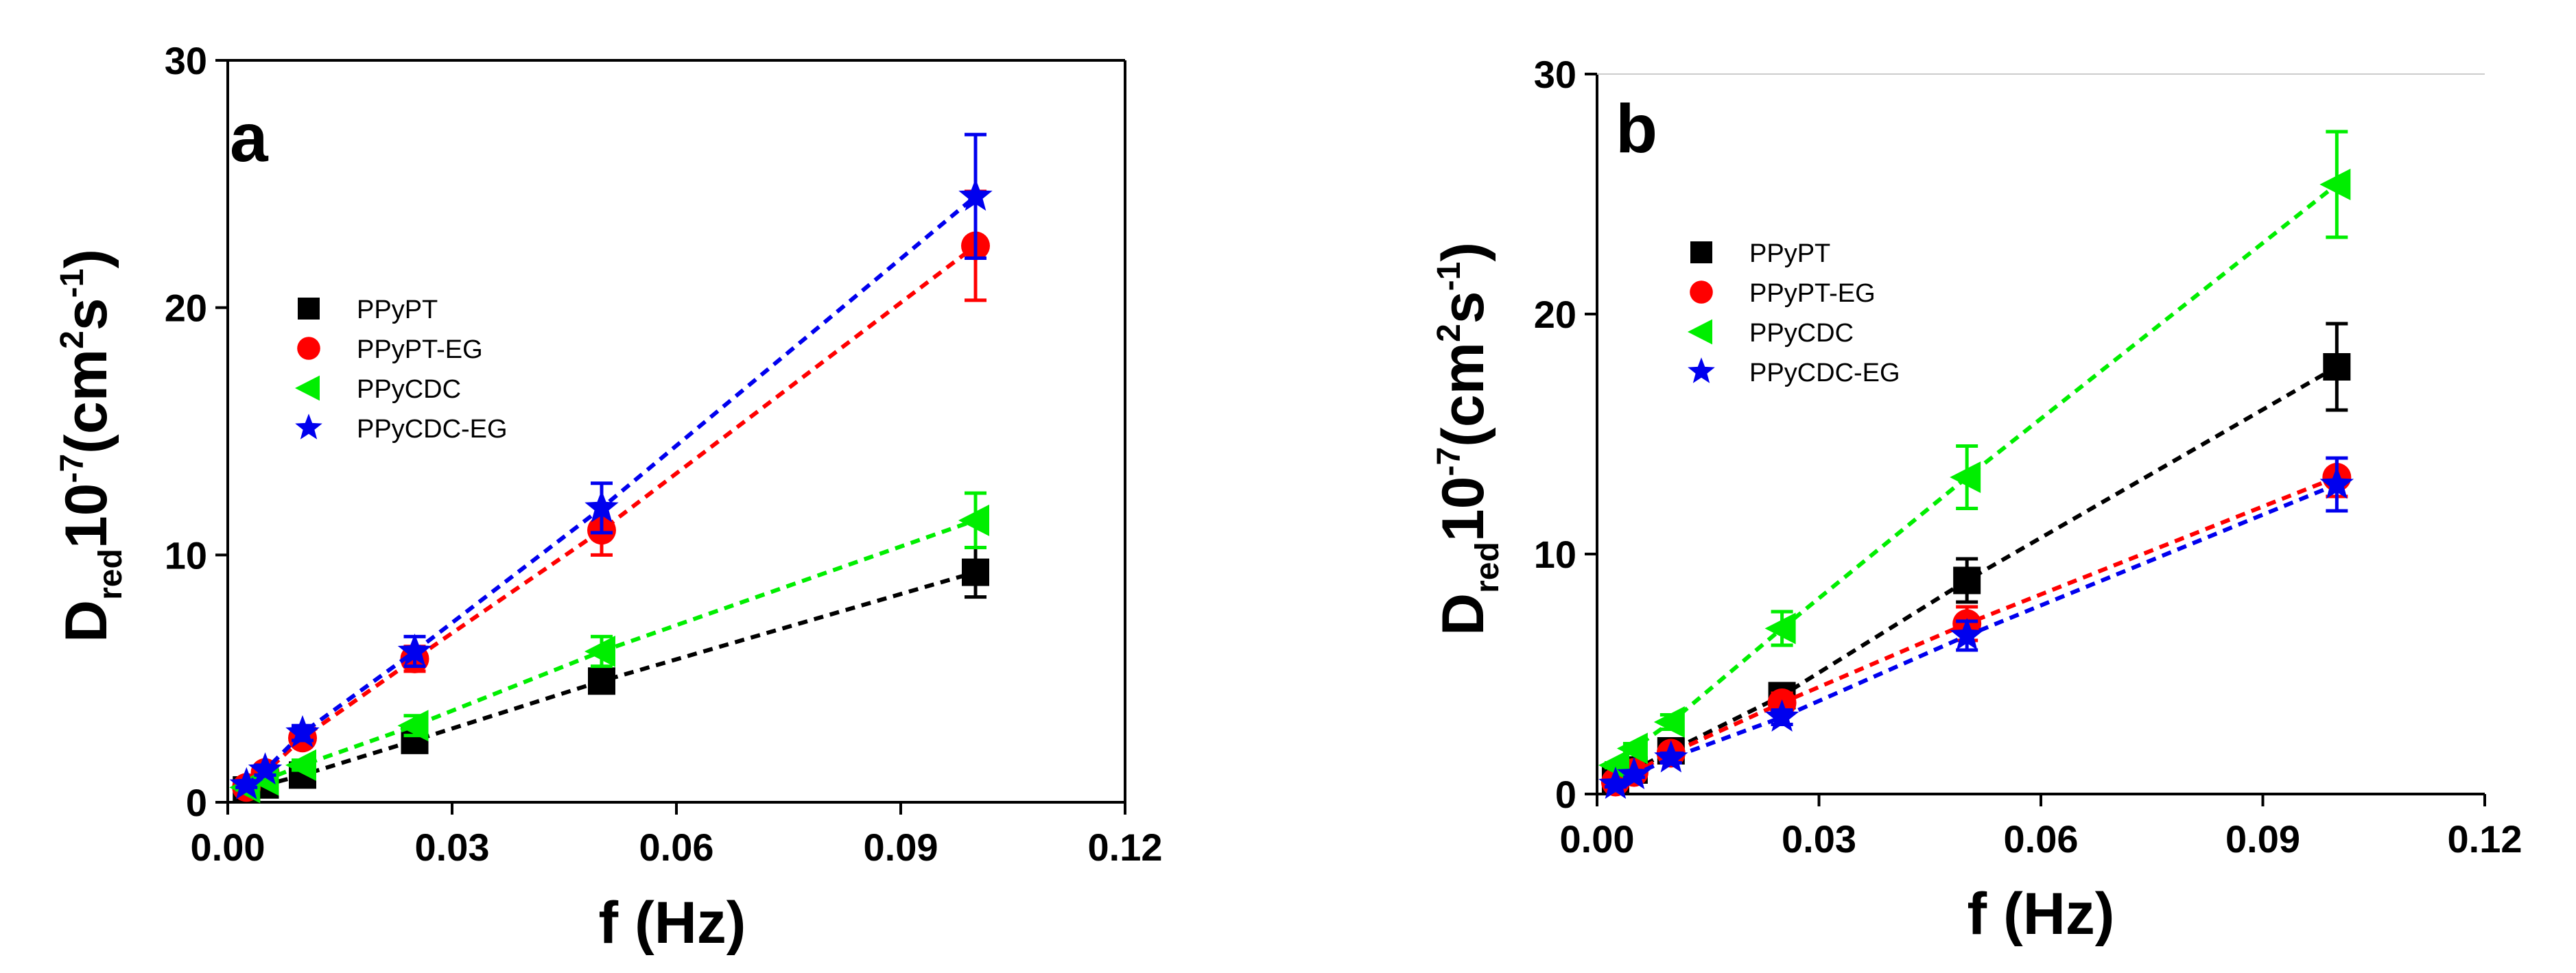 This screenshot has height=973, width=2576. Describe the element at coordinates (1468, 439) in the screenshot. I see `y-axis-label-b: Dred10-7(cm2s-1)` at that location.